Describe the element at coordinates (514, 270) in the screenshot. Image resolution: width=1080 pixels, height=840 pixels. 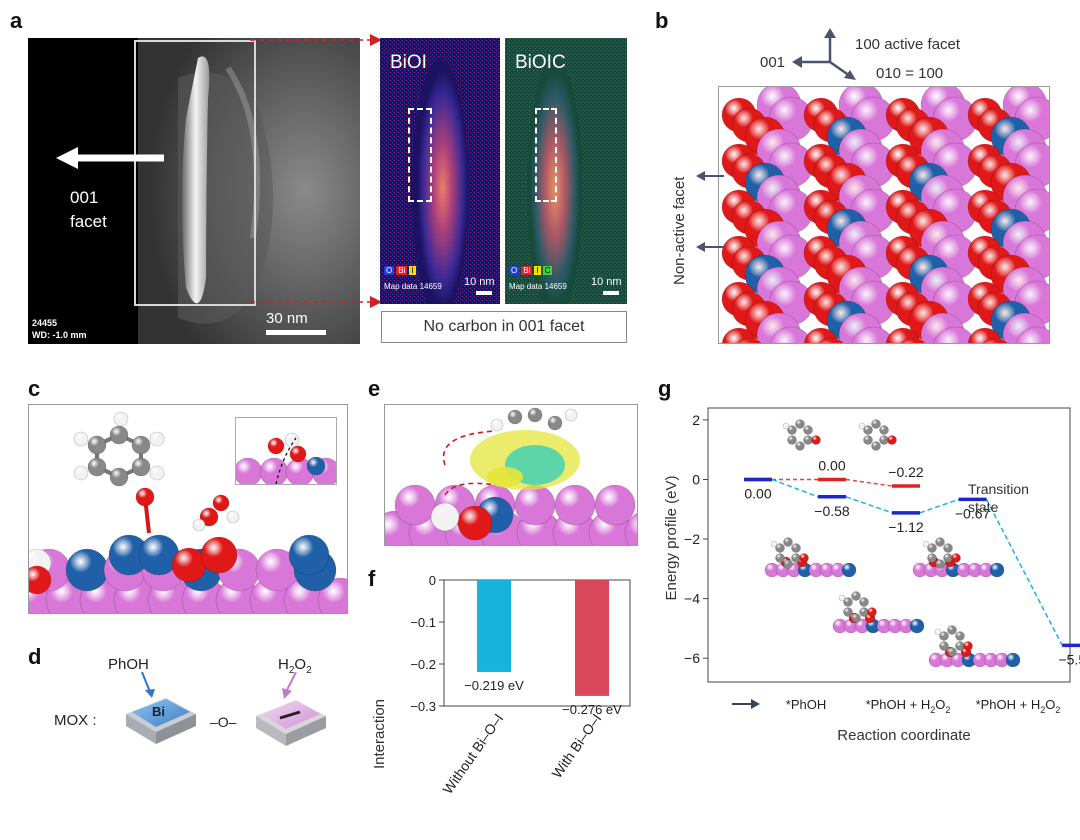
I see `legend-o: O` at that location.